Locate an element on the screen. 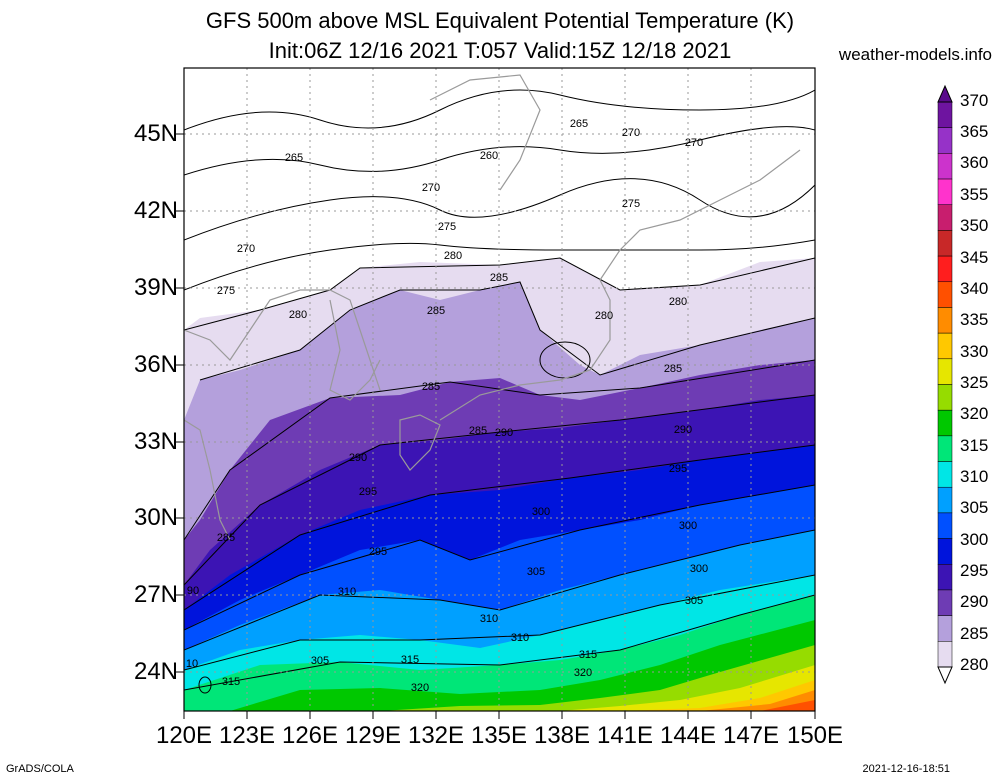 The width and height of the screenshot is (1000, 779). colorbar-label: 345 is located at coordinates (974, 257).